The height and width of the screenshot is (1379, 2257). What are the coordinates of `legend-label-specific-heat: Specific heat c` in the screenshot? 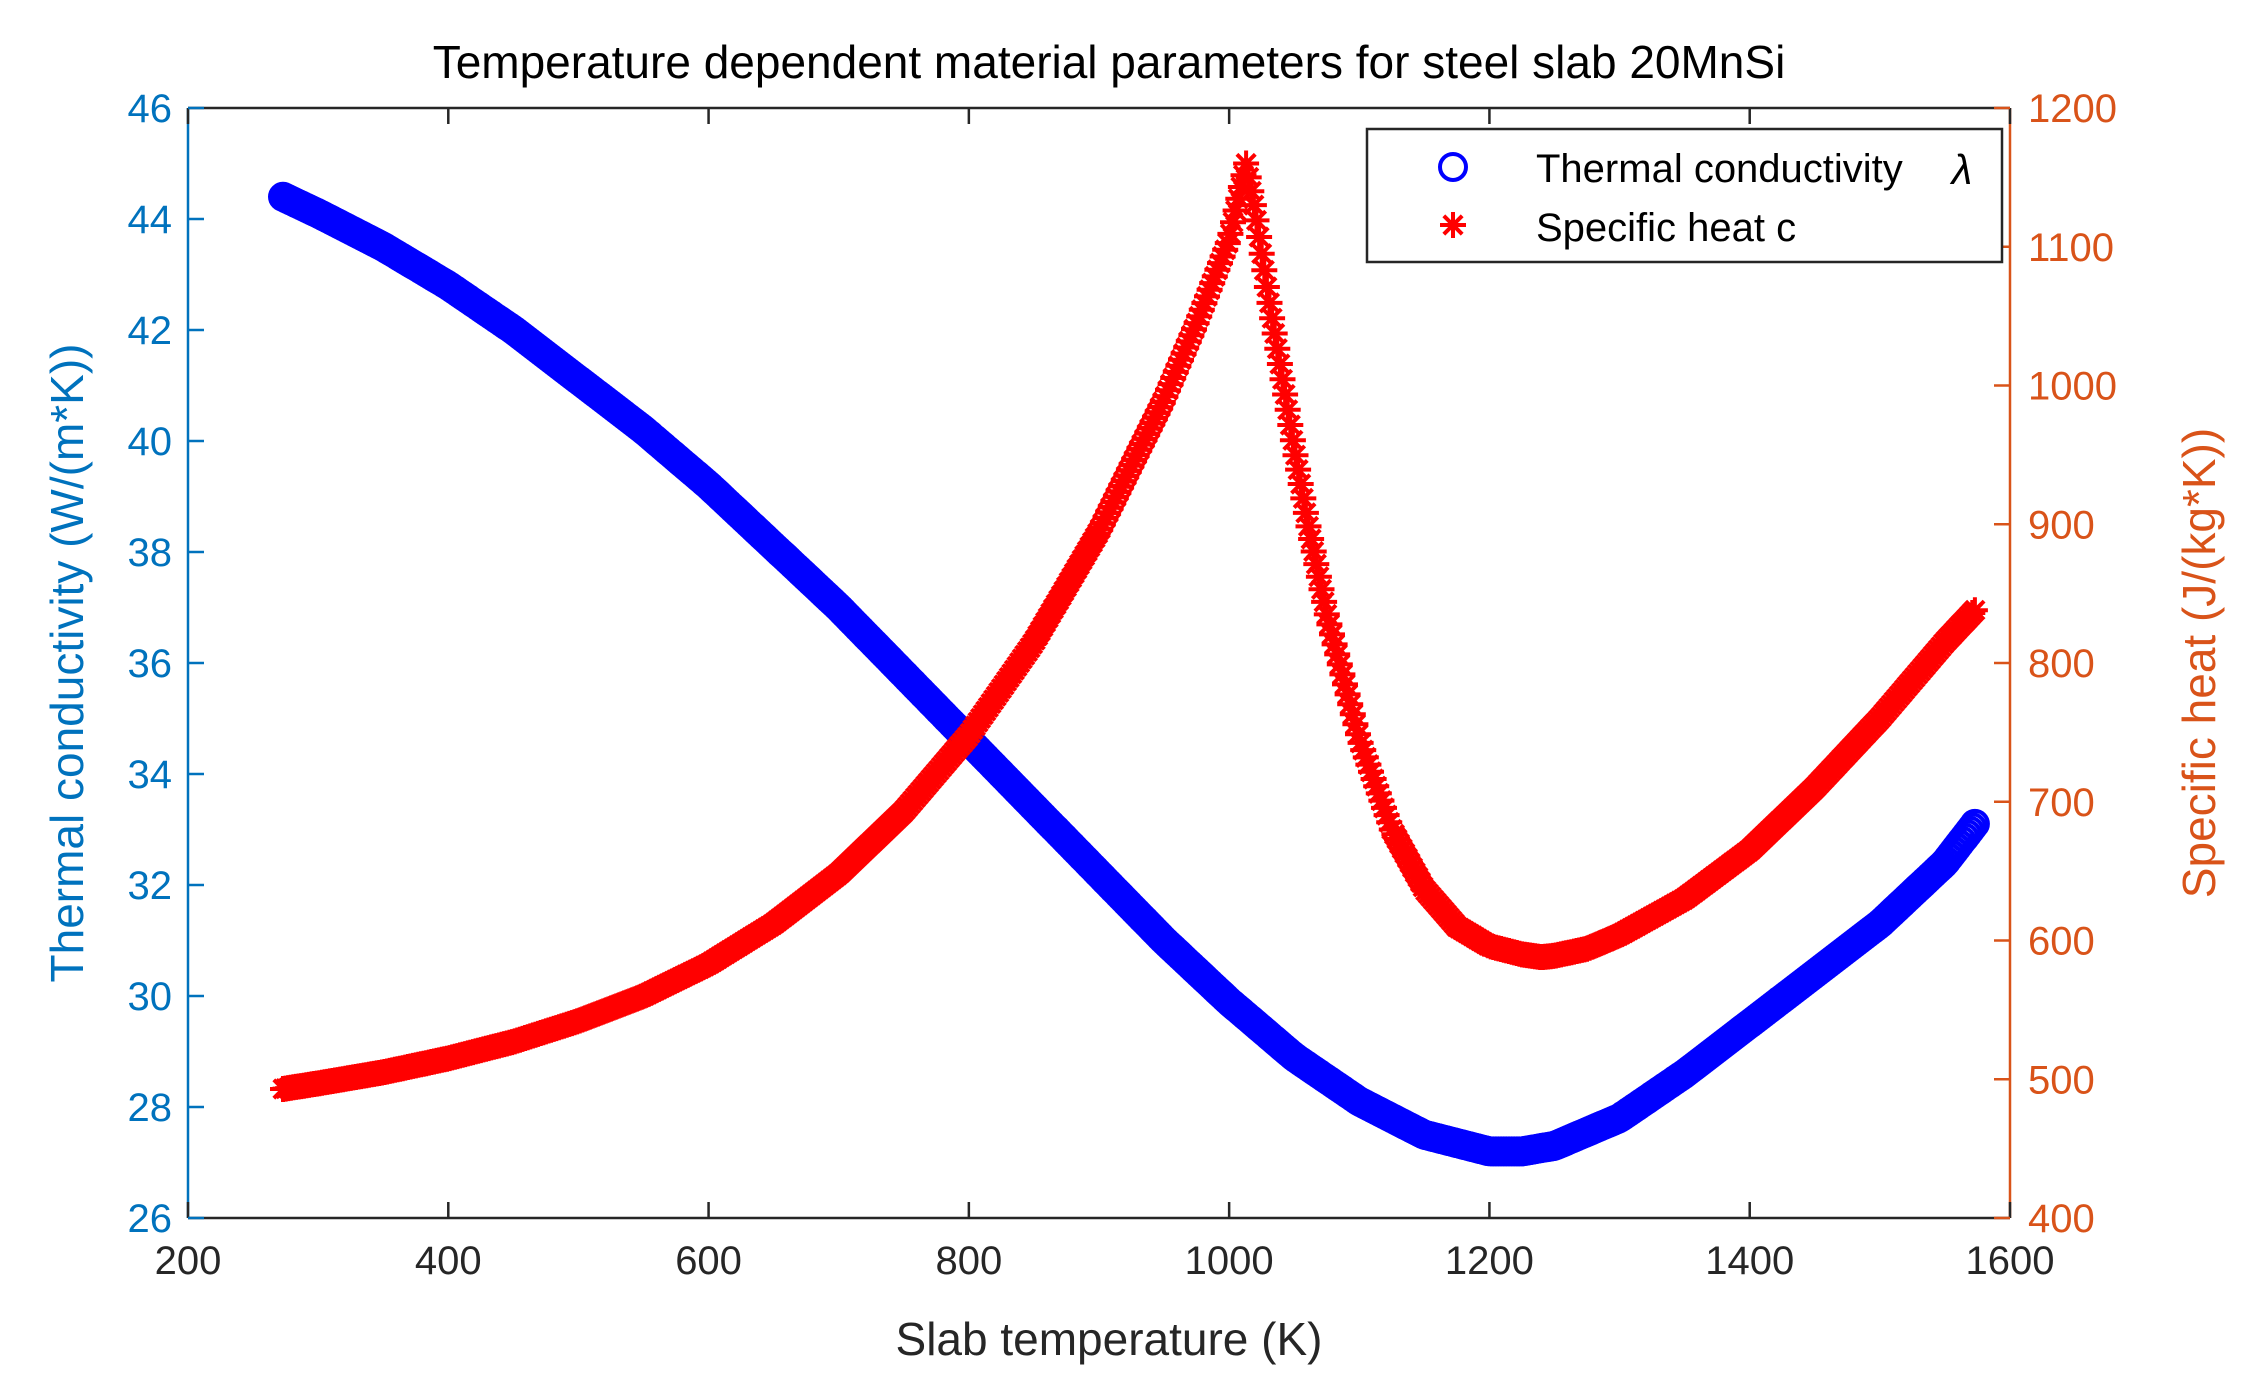 It's located at (1666, 228).